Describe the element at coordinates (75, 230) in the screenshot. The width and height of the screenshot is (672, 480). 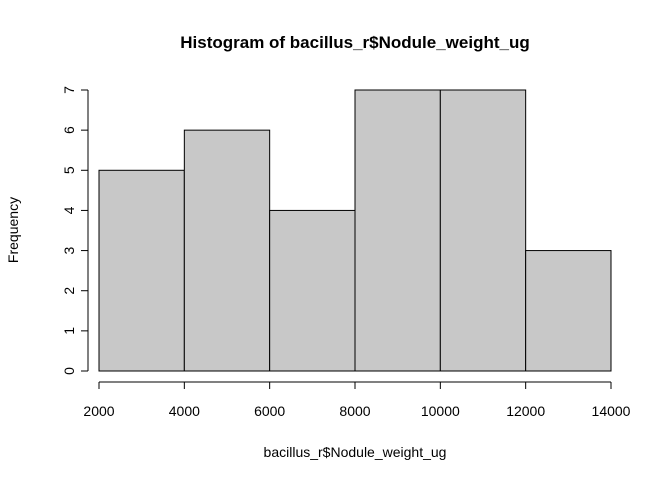
I see `y-axis: 0 1 2 3 4 5 6 7` at that location.